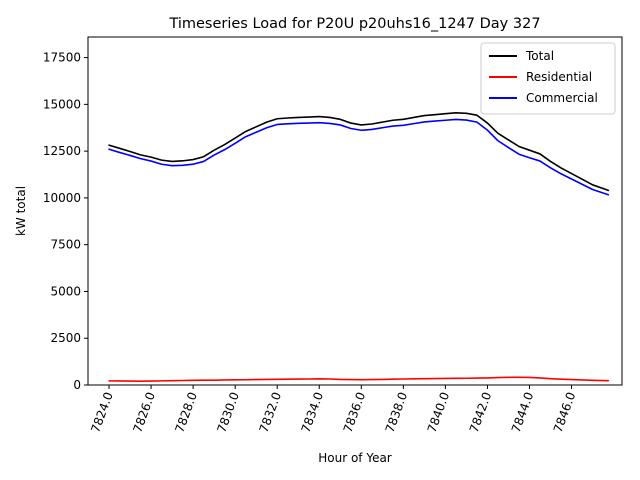 This screenshot has height=480, width=640. Describe the element at coordinates (481, 412) in the screenshot. I see `x-tick-label: 7842.0` at that location.